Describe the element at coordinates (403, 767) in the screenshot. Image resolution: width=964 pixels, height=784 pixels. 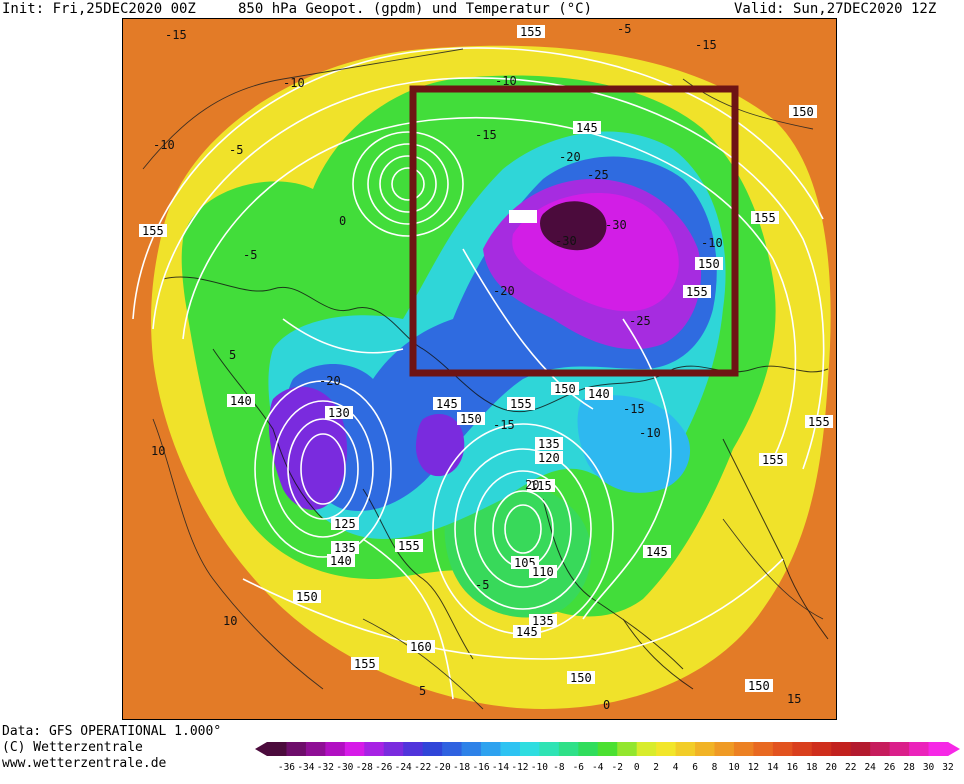
I see `legend-tick-label: -24` at that location.